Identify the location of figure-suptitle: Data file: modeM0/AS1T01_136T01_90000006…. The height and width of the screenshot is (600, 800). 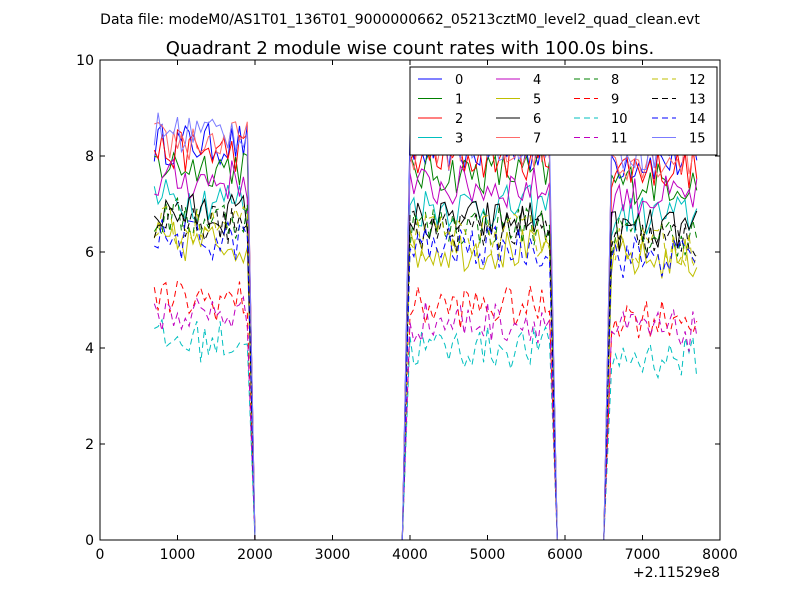
(400, 20).